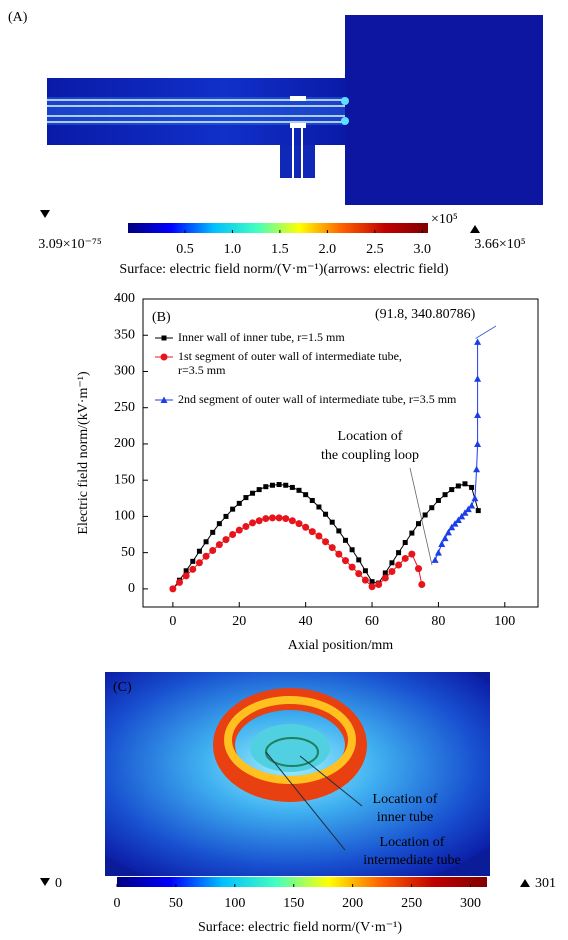  I want to click on y-tick-label: 250, so click(124, 407).